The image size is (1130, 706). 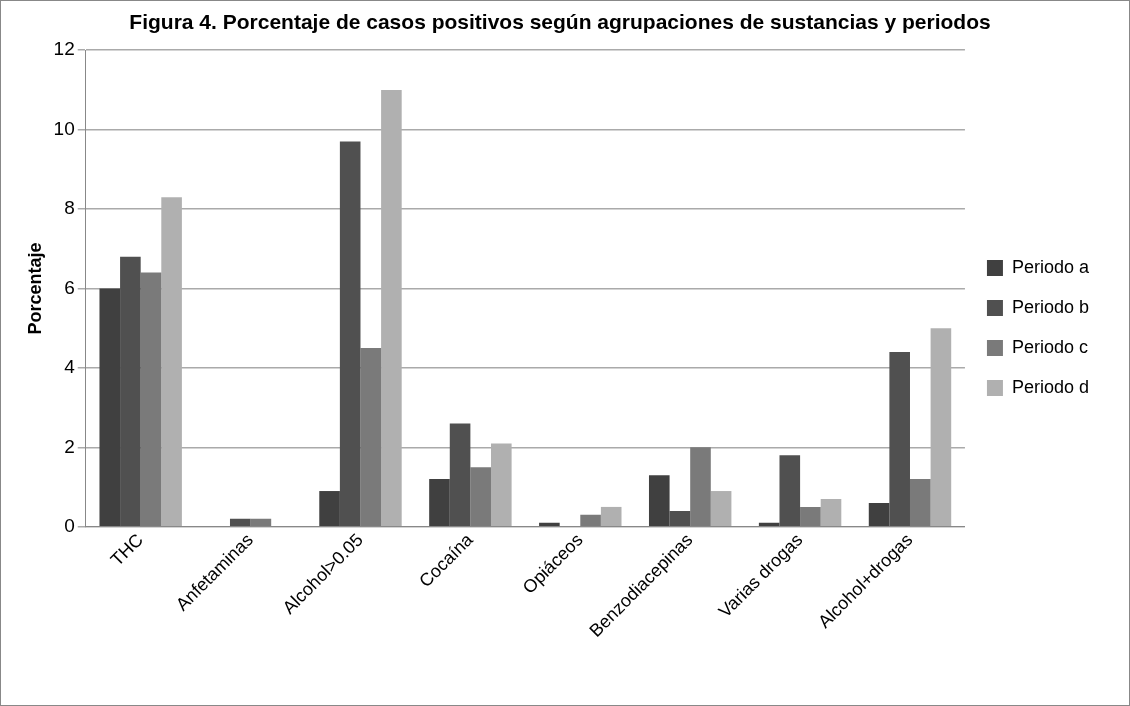 What do you see at coordinates (560, 22) in the screenshot?
I see `chart-title: Figura 4. Porcentaje de casos positivos según agrupaciones de sustancias y periodos` at bounding box center [560, 22].